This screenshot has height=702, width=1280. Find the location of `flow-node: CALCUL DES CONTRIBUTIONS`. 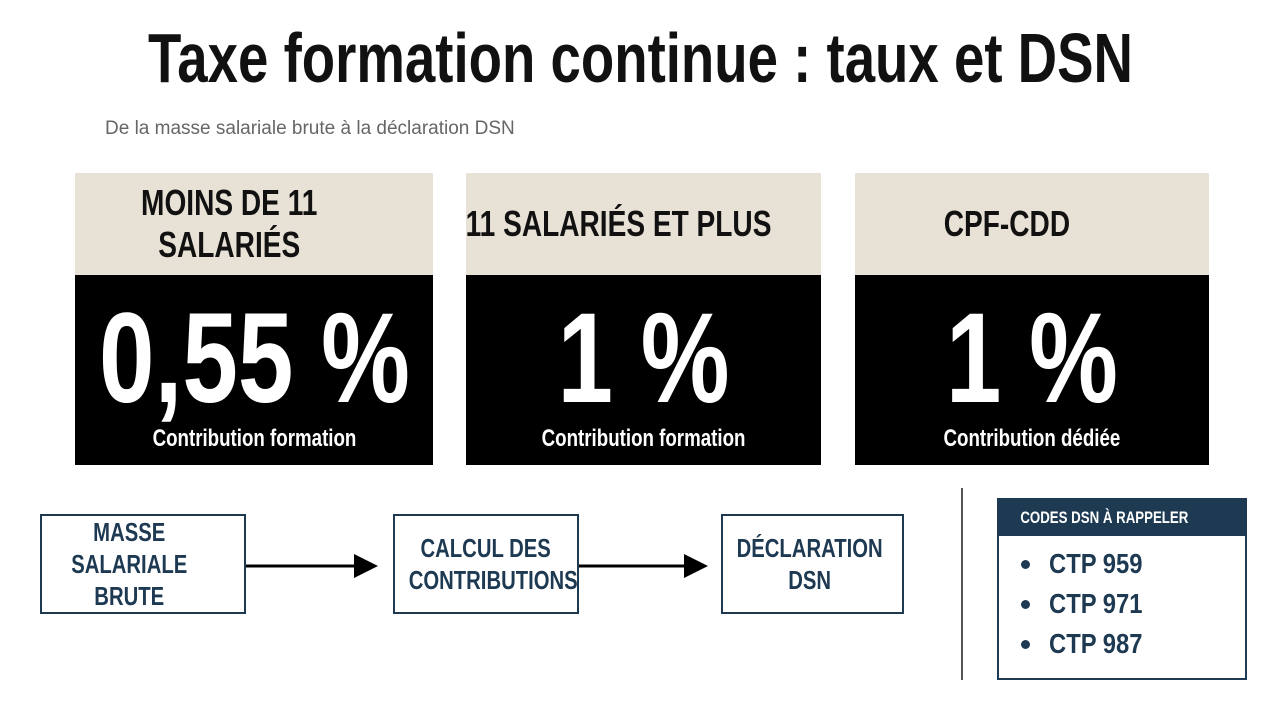

flow-node: CALCUL DES CONTRIBUTIONS is located at coordinates (486, 564).